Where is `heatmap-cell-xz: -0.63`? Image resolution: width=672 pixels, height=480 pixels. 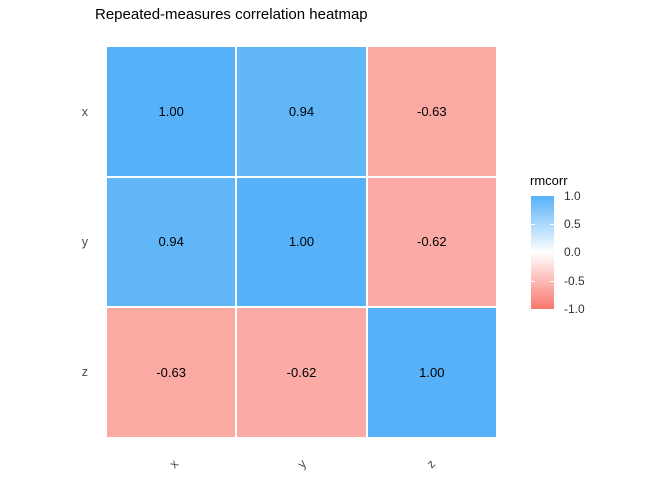 heatmap-cell-xz: -0.63 is located at coordinates (431, 111).